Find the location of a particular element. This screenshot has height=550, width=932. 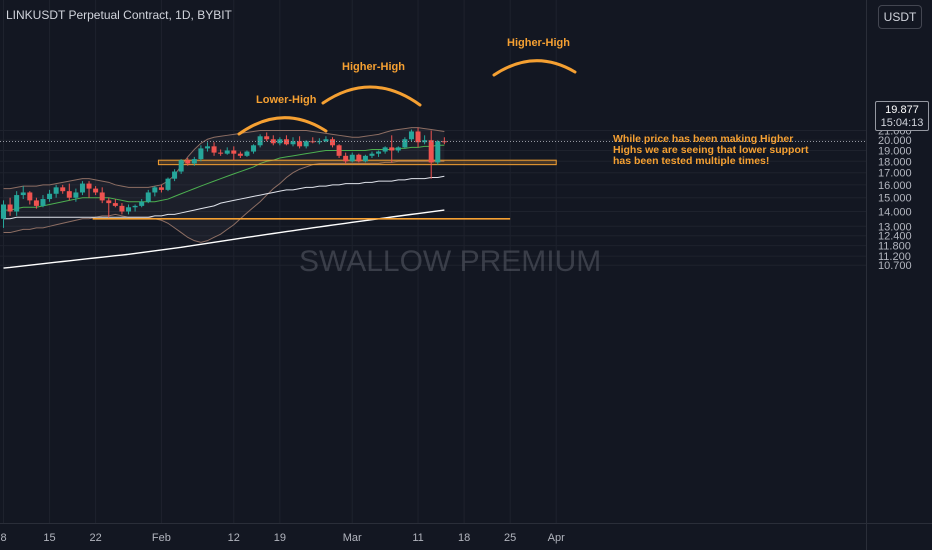

high-arc is located at coordinates (371, 96).